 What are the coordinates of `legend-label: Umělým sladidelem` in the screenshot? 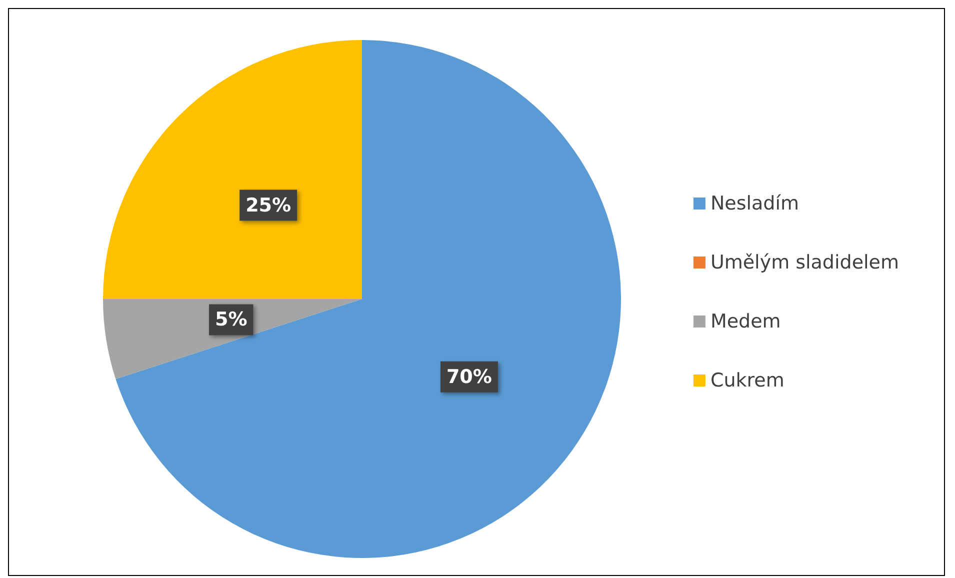 It's located at (804, 263).